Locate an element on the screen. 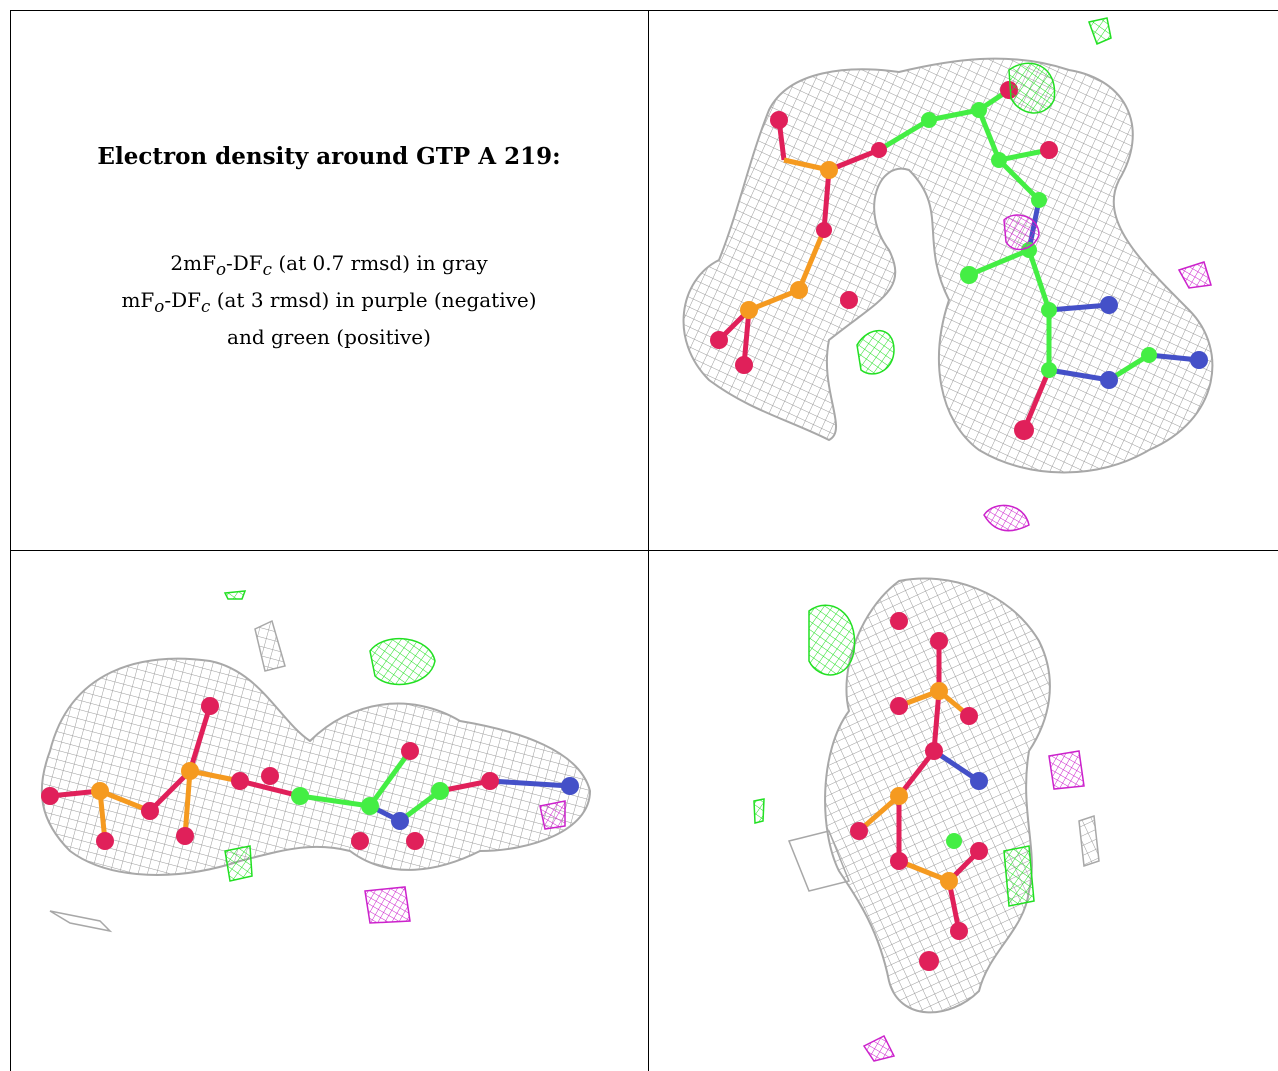 The height and width of the screenshot is (1071, 1278). green-mesh-side-bottom is located at coordinates (238, 863).